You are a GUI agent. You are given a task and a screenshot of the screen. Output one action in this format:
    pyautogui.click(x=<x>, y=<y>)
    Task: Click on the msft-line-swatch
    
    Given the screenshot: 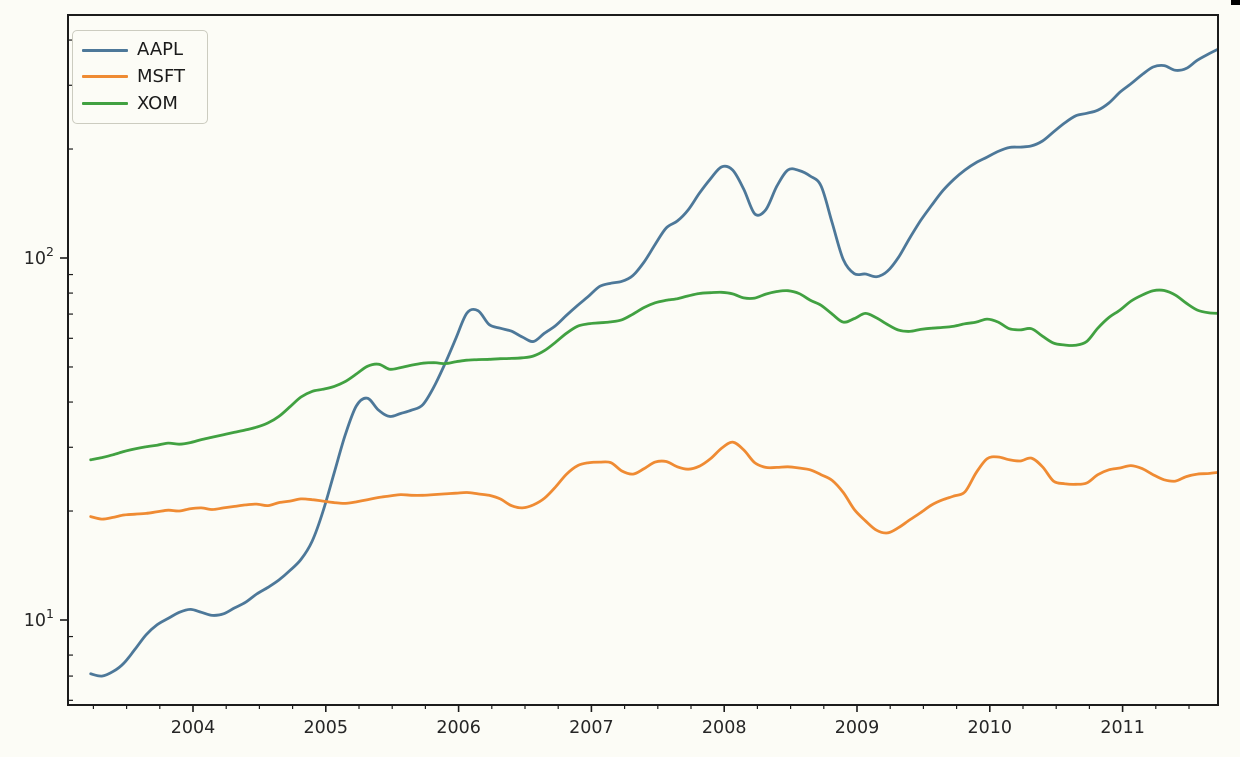 What is the action you would take?
    pyautogui.click(x=105, y=77)
    